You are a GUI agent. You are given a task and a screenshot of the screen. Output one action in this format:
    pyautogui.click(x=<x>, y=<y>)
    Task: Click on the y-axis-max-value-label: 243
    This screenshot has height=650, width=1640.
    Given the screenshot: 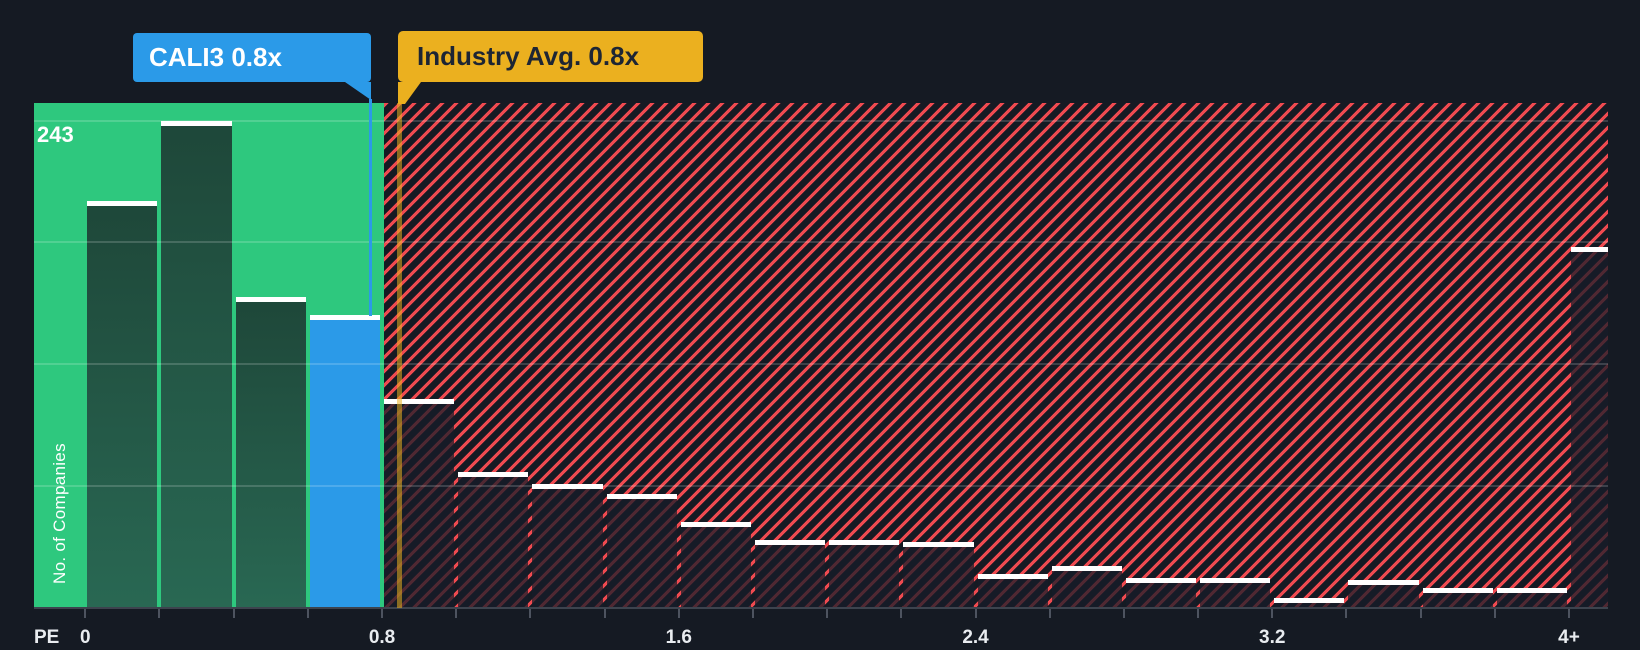 What is the action you would take?
    pyautogui.click(x=55, y=134)
    